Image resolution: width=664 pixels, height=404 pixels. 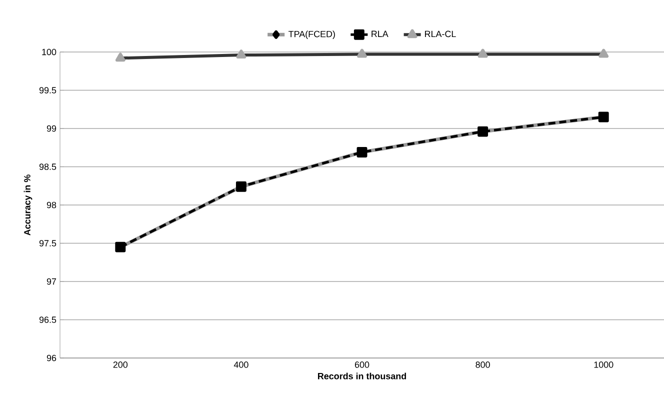 I want to click on y-tick-label: 97.5, so click(x=47, y=243).